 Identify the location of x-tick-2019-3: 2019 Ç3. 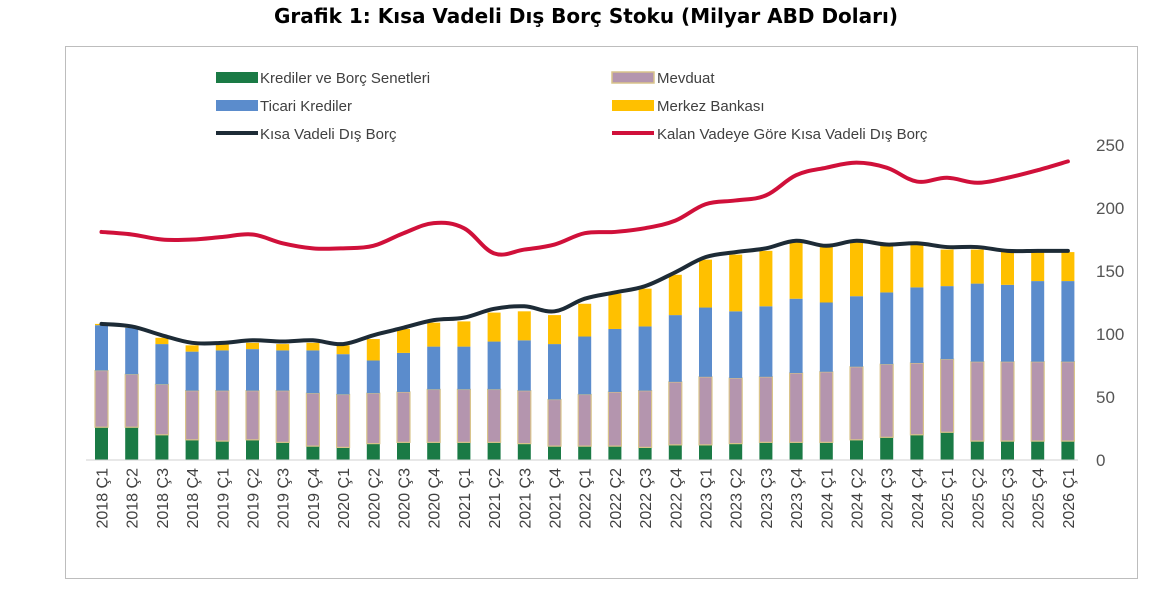
(284, 498).